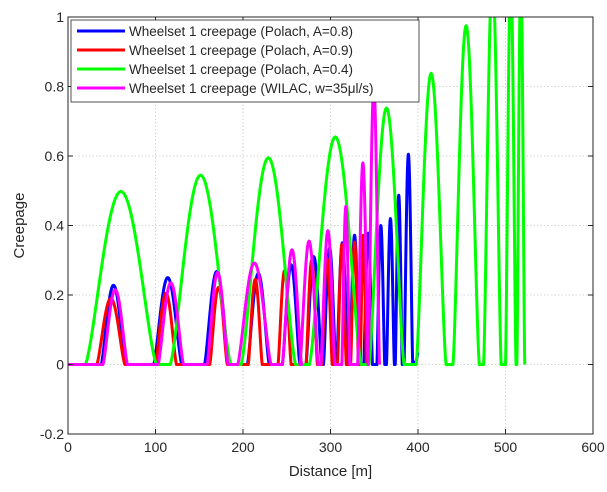 The image size is (607, 492). Describe the element at coordinates (241, 69) in the screenshot. I see `legend-label-3: Wheelset 1 creepage (Polach, A=0.4)` at that location.